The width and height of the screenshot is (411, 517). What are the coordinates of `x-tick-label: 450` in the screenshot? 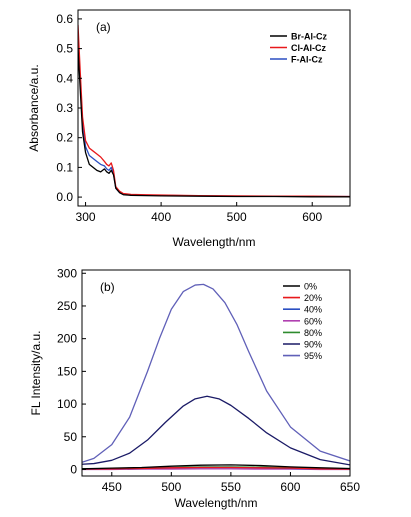 It's located at (112, 487).